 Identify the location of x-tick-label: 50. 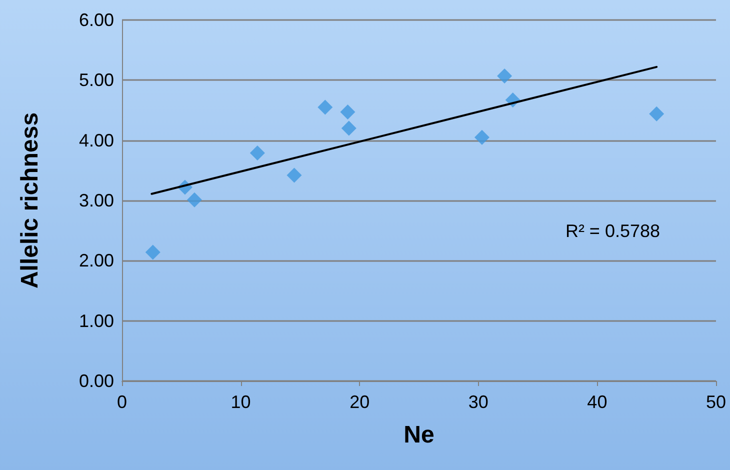
(716, 402).